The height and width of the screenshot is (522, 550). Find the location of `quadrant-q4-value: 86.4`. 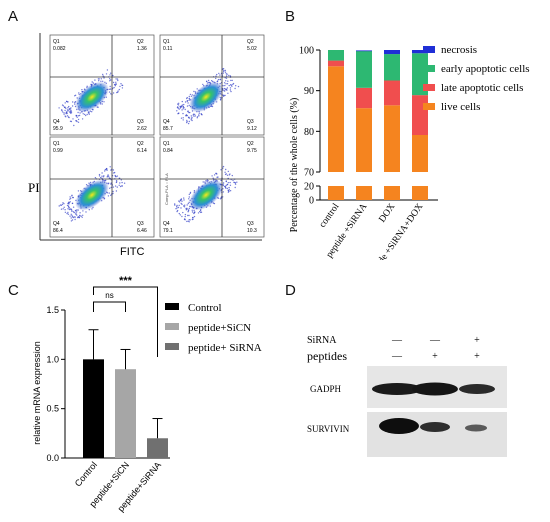

quadrant-q4-value: 86.4 is located at coordinates (58, 231).